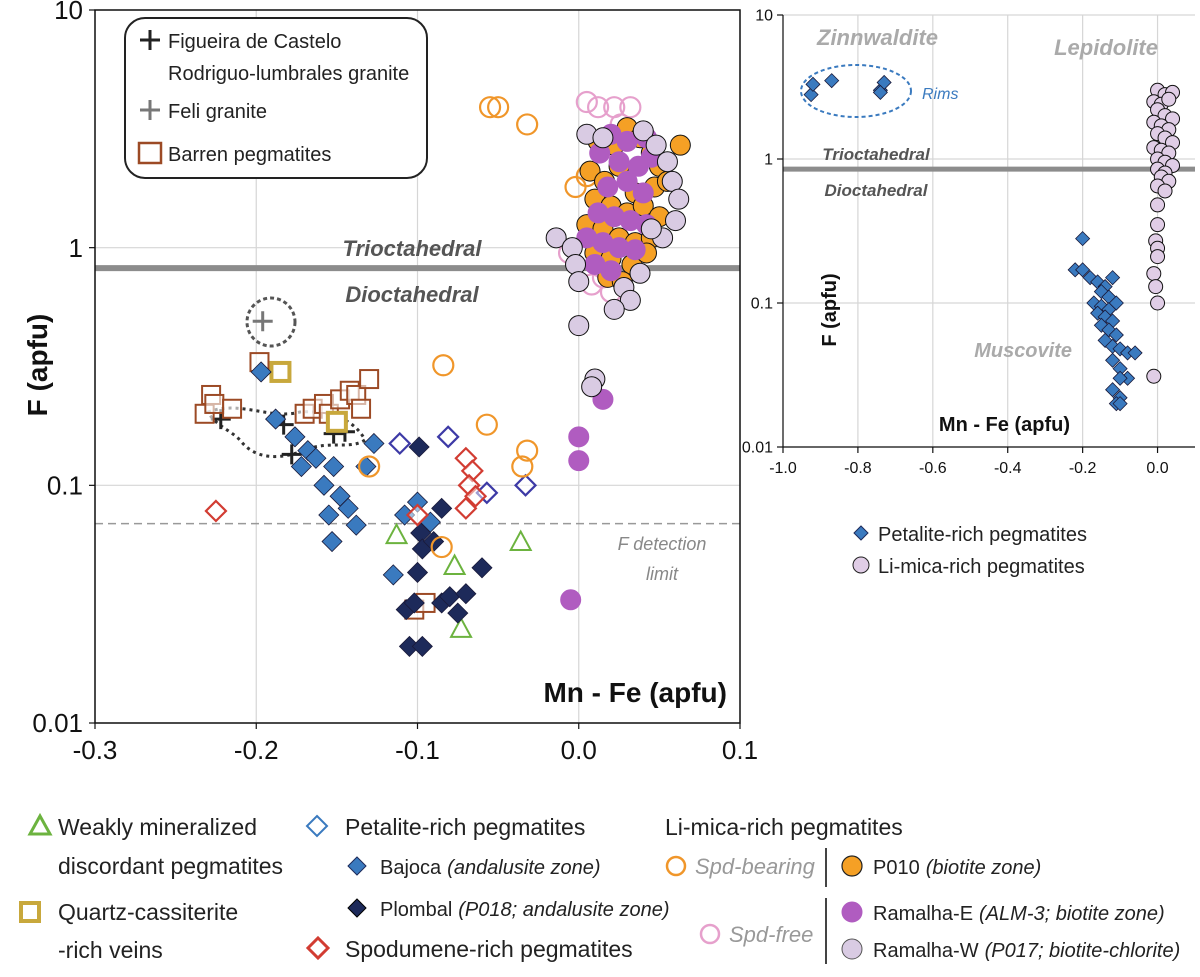 This screenshot has height=977, width=1200. I want to click on m-point-petalite-rich-pegmatites, so click(448, 437).